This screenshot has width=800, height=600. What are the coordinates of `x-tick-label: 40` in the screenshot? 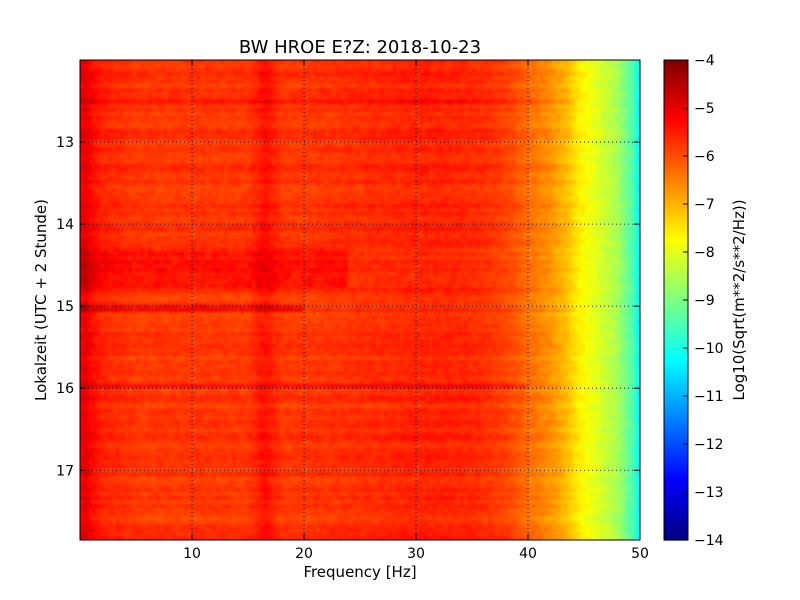 It's located at (528, 554).